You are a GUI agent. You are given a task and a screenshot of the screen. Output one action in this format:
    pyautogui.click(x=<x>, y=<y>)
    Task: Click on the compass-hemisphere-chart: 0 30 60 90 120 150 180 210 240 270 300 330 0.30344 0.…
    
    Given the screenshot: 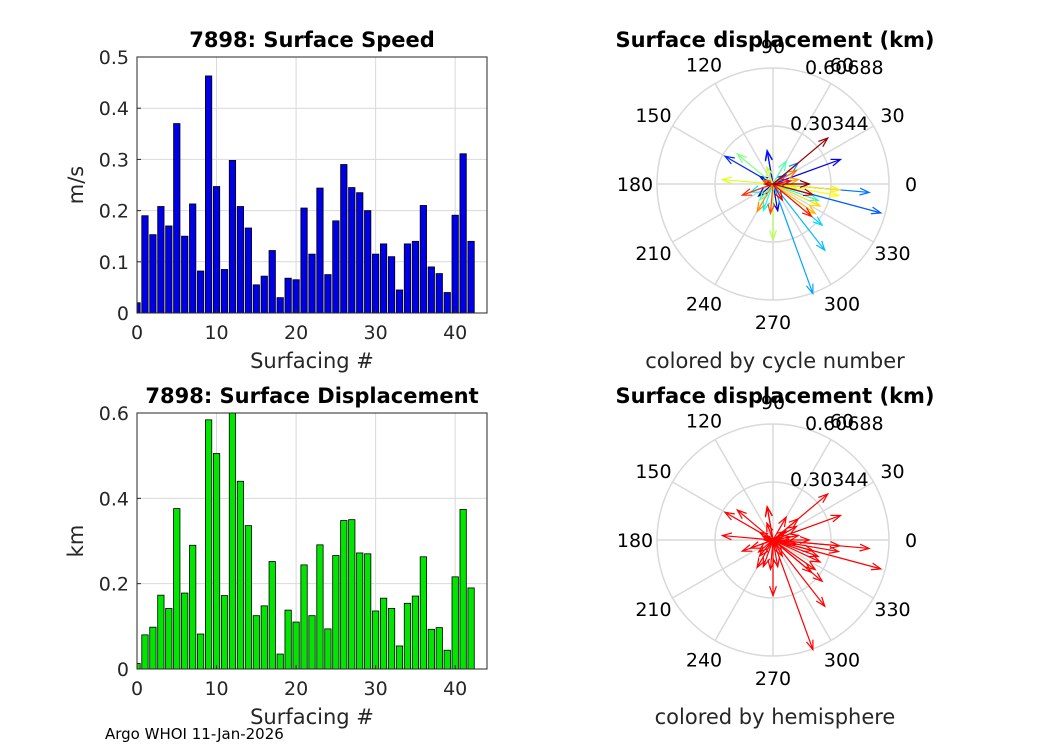 What is the action you would take?
    pyautogui.click(x=774, y=556)
    